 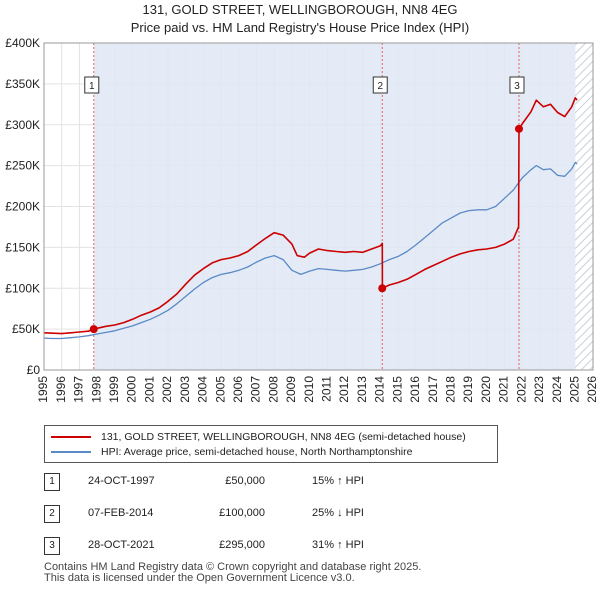 What do you see at coordinates (273, 389) in the screenshot?
I see `x-tick-label: 2008` at bounding box center [273, 389].